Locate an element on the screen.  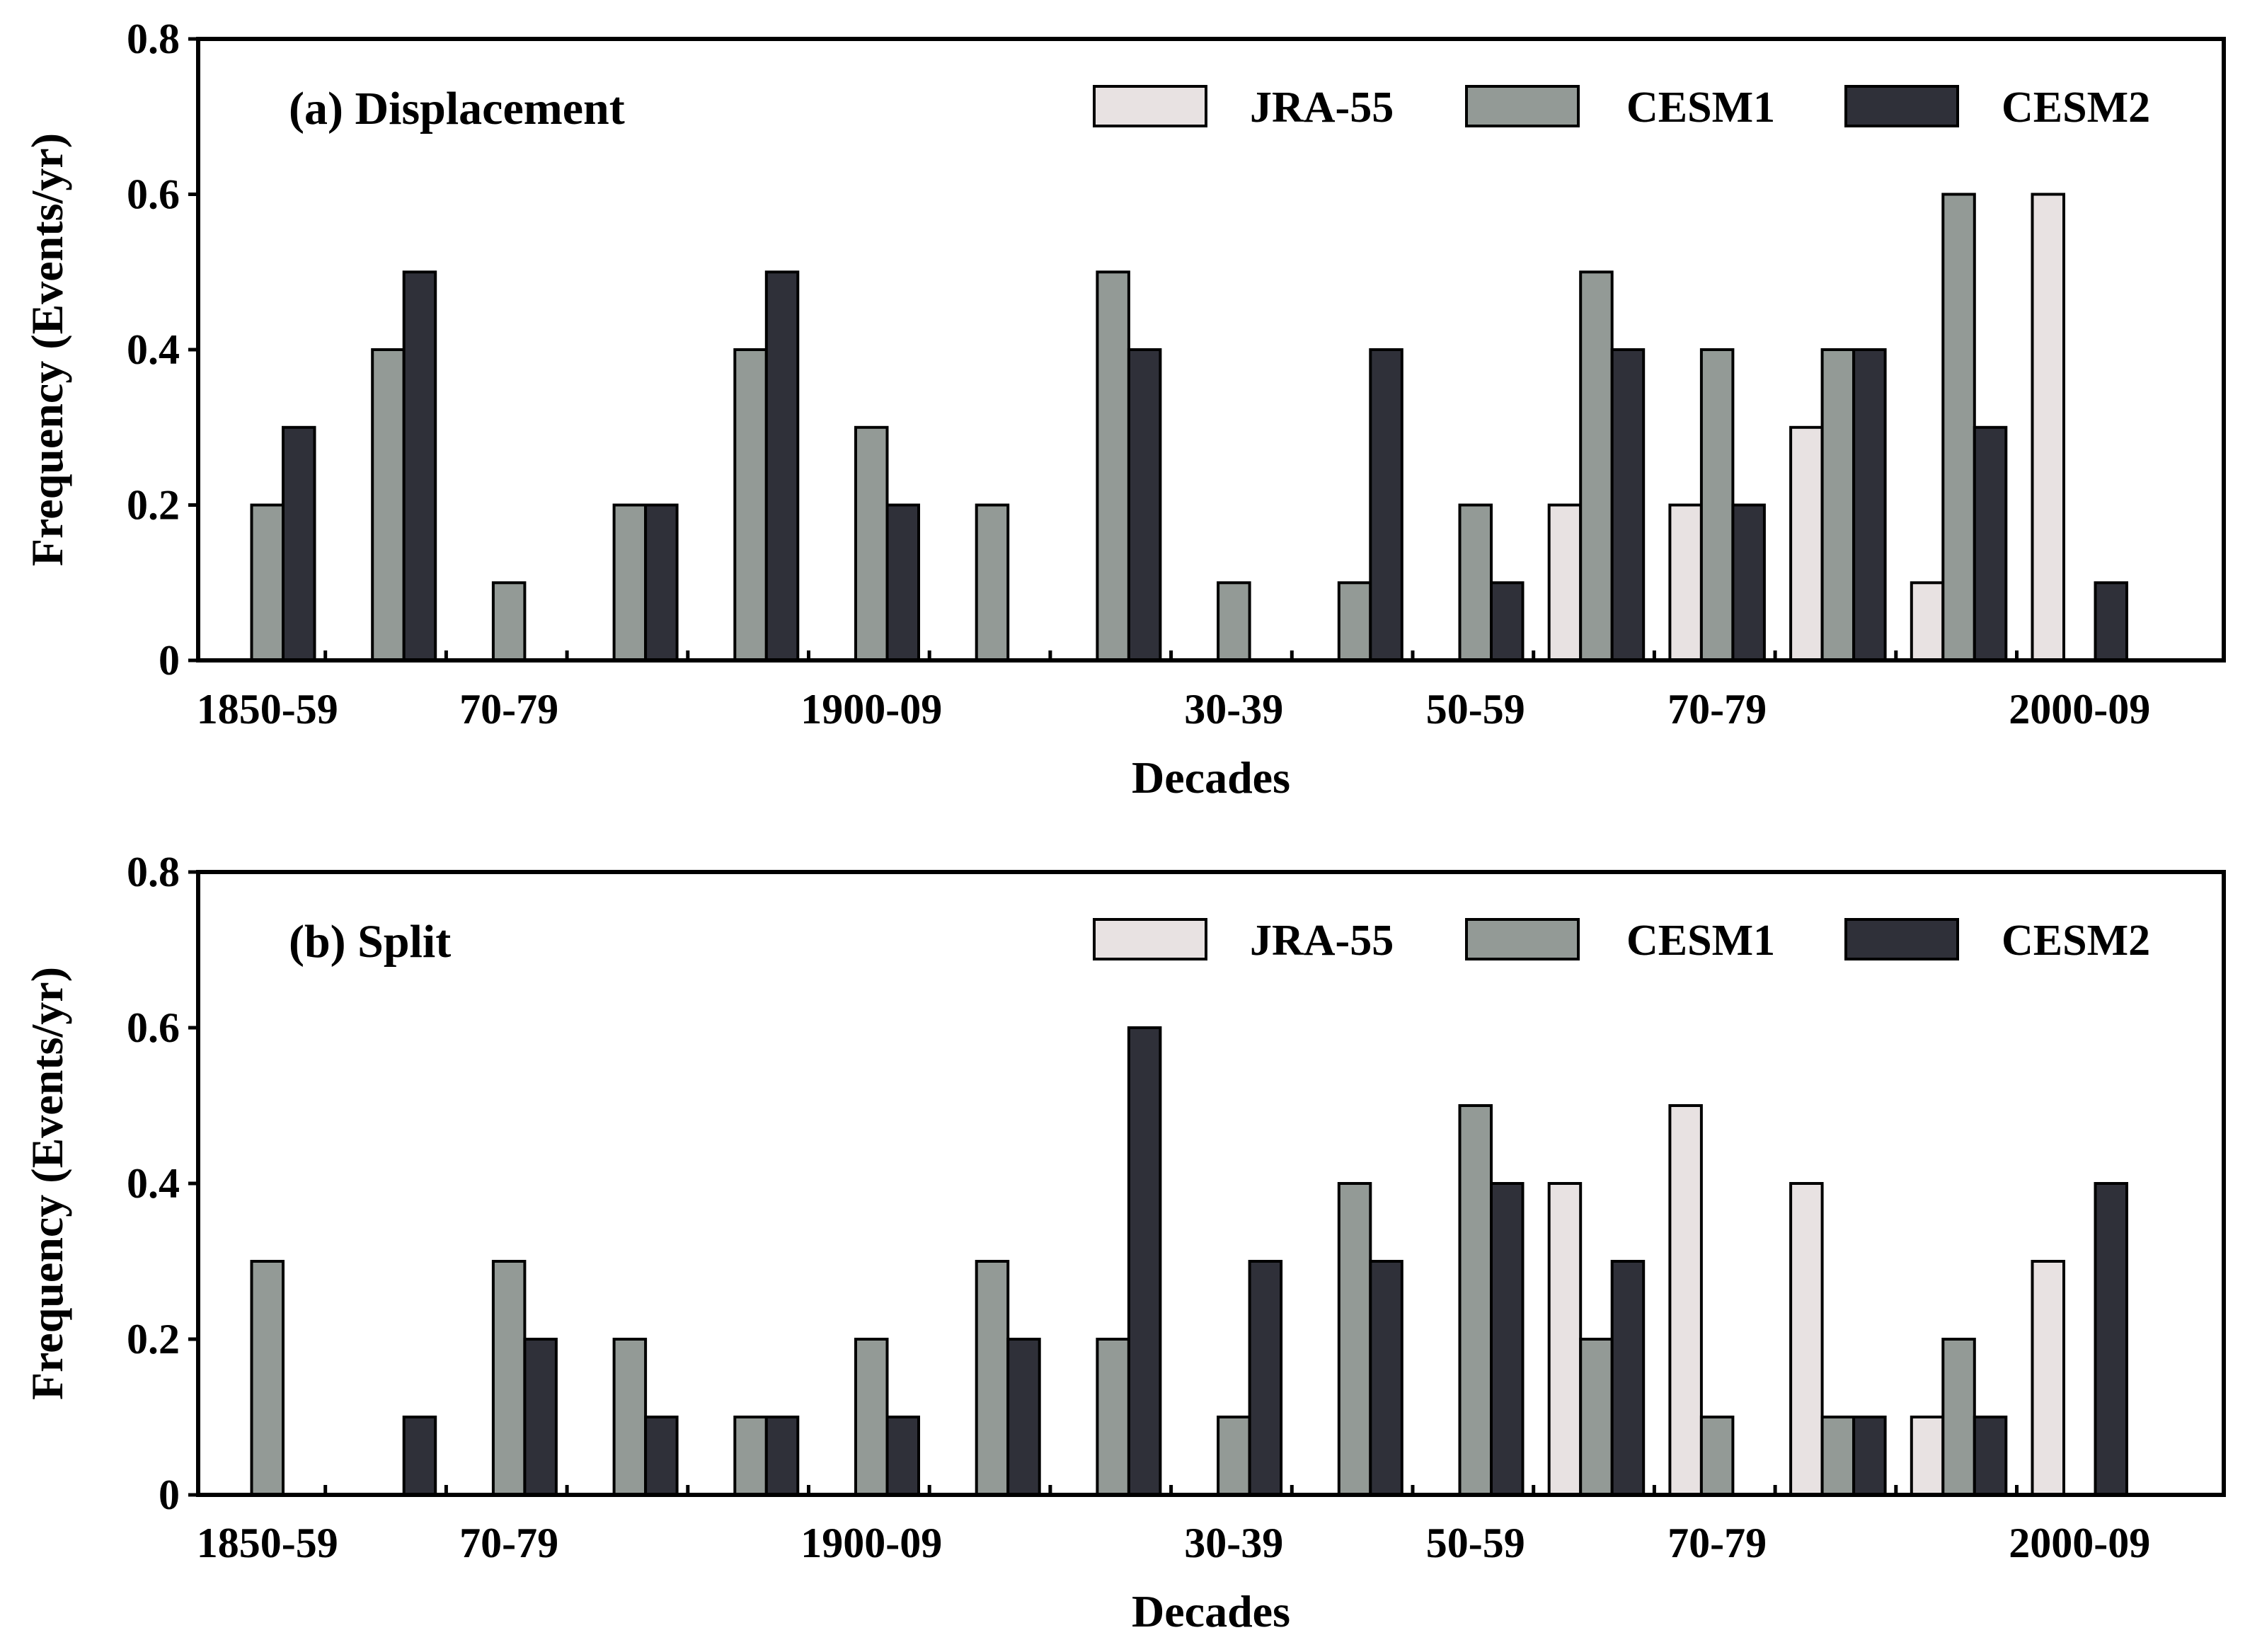
panel-title: (a) Displacement is located at coordinates (457, 108).